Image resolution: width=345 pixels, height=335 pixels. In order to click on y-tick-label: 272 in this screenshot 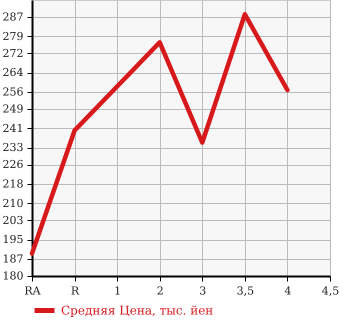, I will do `click(13, 53)`.